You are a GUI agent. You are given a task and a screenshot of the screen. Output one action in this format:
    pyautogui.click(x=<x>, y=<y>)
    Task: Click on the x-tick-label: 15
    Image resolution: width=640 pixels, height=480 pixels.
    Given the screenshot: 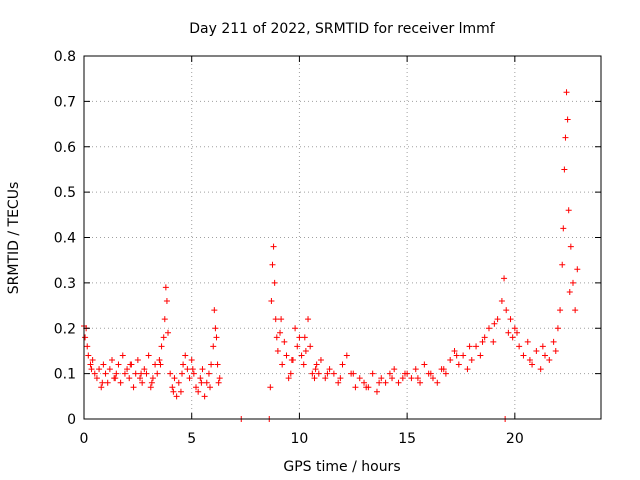 What is the action you would take?
    pyautogui.click(x=407, y=439)
    